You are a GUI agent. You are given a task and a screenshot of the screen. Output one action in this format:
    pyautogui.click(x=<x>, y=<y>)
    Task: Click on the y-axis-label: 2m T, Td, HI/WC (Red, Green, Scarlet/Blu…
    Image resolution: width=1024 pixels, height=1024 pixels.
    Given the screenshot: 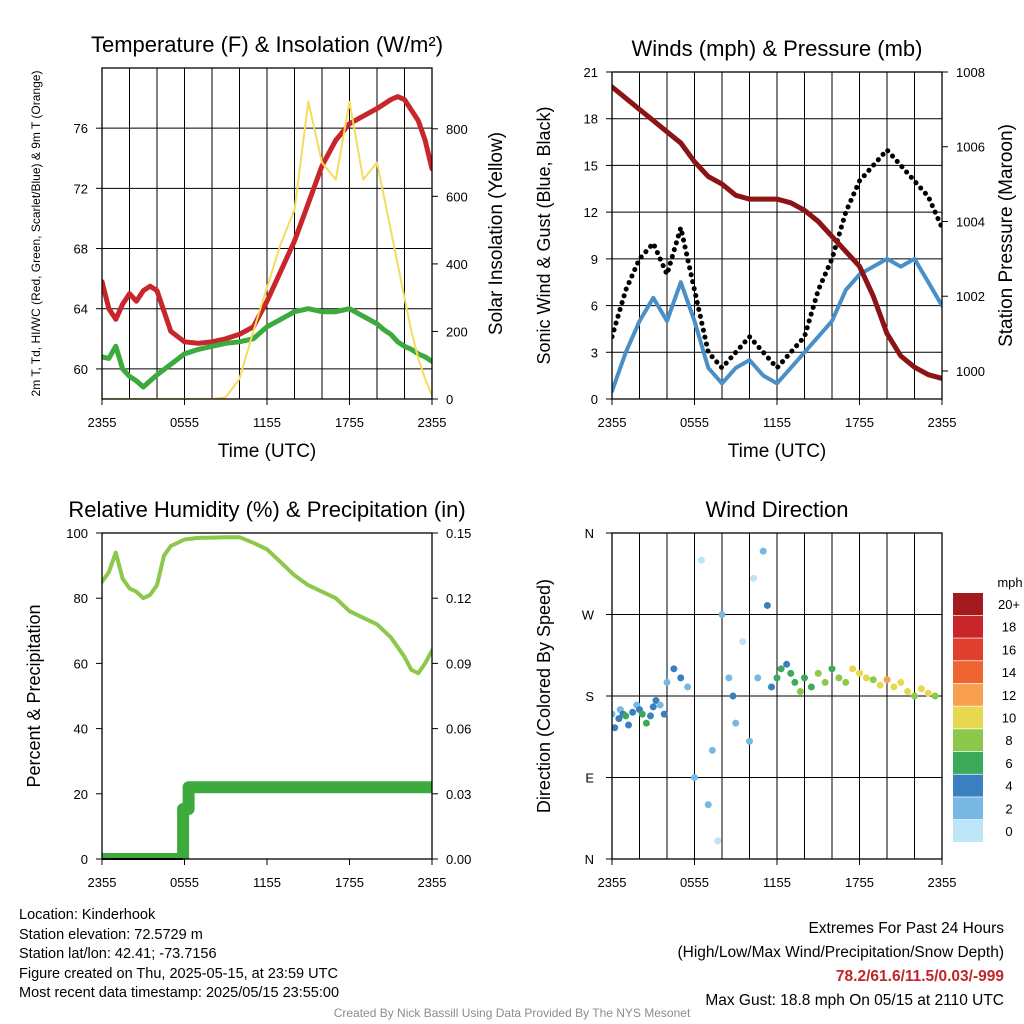 What is the action you would take?
    pyautogui.click(x=36, y=234)
    